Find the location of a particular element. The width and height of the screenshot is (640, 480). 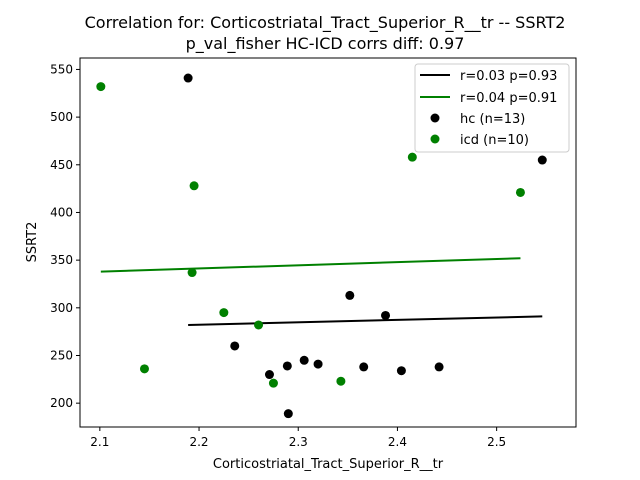

y-tick-label: 300 is located at coordinates (61, 308).